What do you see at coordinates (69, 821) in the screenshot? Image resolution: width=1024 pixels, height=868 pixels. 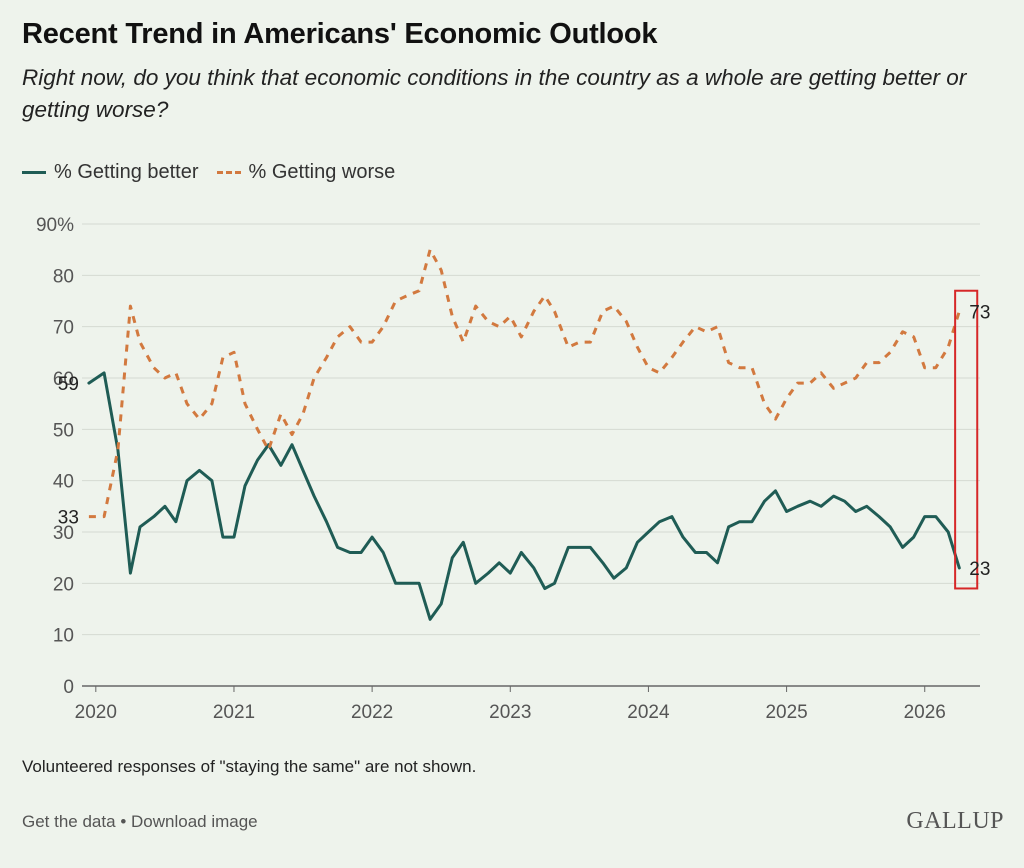 I see `get-data-link: Get the data` at bounding box center [69, 821].